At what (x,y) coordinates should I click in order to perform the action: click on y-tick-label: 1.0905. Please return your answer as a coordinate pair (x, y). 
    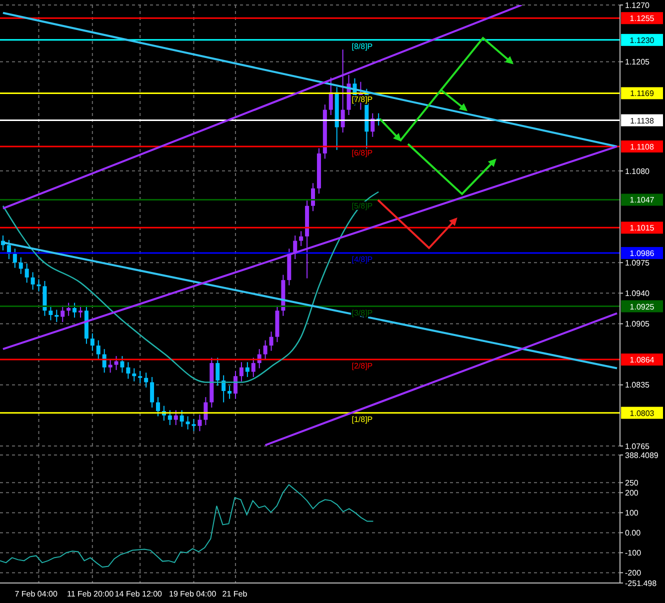
    Looking at the image, I should click on (637, 324).